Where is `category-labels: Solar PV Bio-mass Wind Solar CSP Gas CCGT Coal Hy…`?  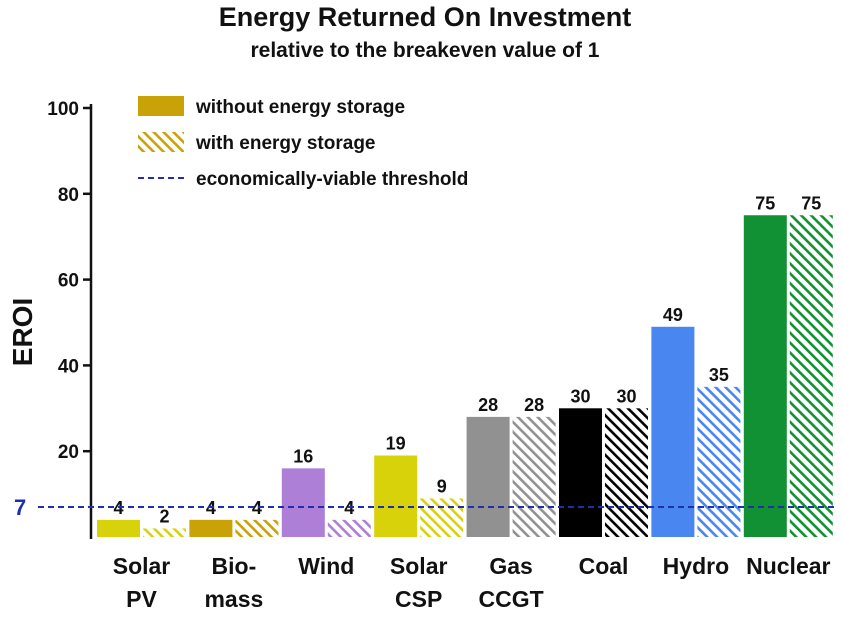
category-labels: Solar PV Bio-mass Wind Solar CSP Gas CCGT Coal Hy… is located at coordinates (472, 582).